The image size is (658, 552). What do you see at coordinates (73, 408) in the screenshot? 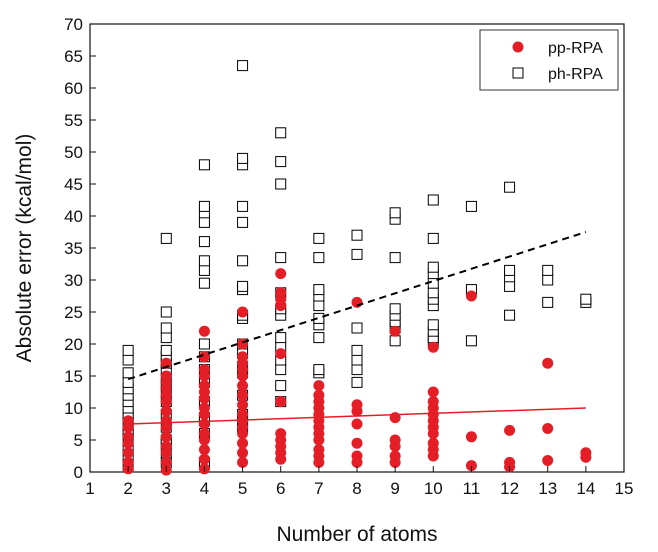
I see `y-tick-label: 10` at bounding box center [73, 408].